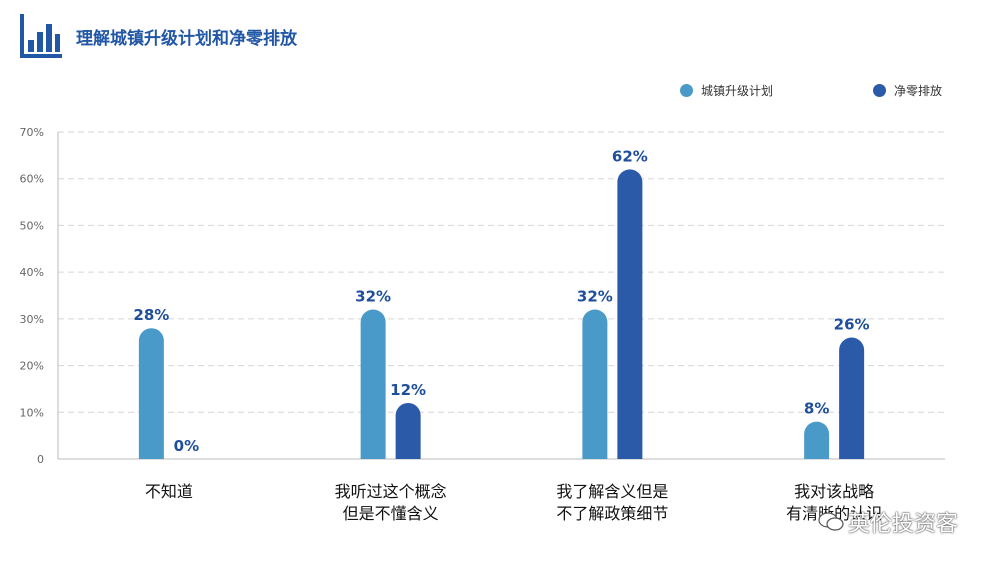 The image size is (1006, 563). I want to click on watermark-text: 英伦投资客, so click(903, 524).